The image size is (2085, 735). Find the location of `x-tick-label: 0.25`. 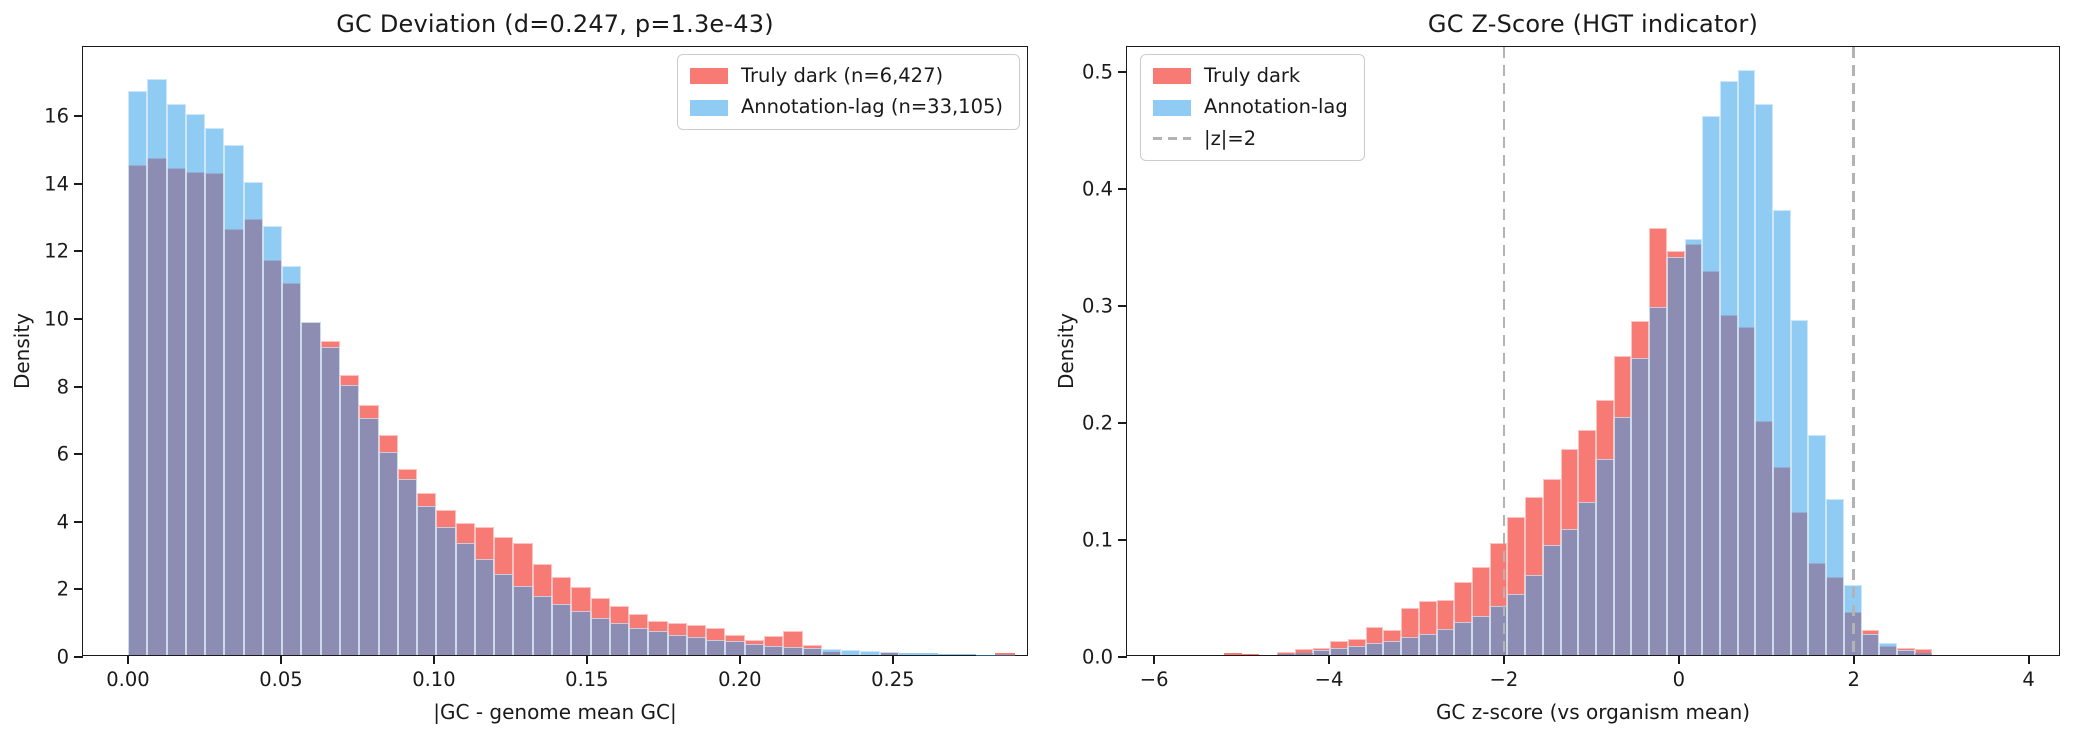

x-tick-label: 0.25 is located at coordinates (893, 679).